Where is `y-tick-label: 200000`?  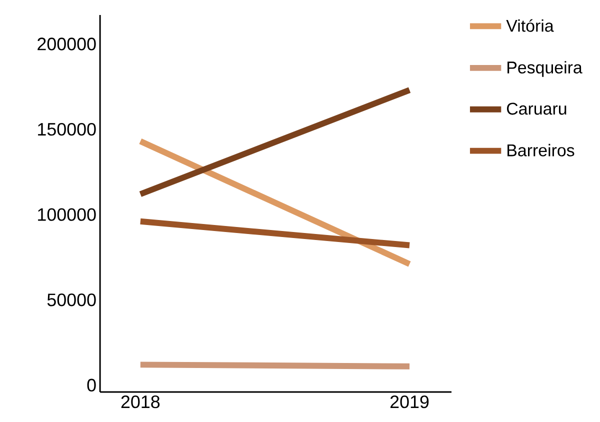
y-tick-label: 200000 is located at coordinates (67, 44).